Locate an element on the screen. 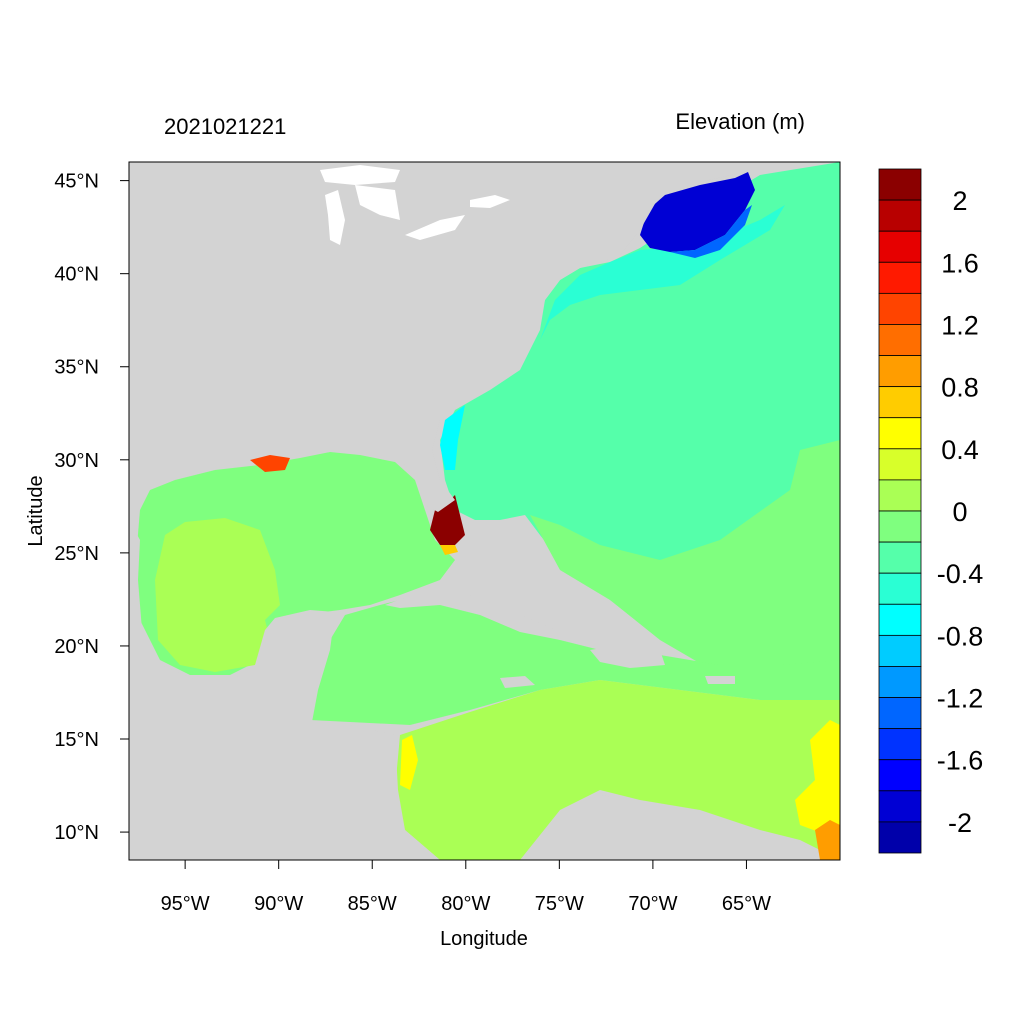  colorbar-label: -2 is located at coordinates (960, 823).